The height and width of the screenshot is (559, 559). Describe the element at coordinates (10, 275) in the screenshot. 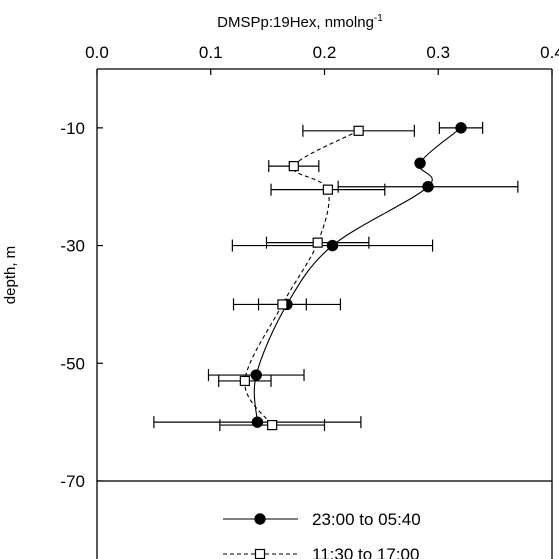

I see `y-axis-title: depth, m` at that location.